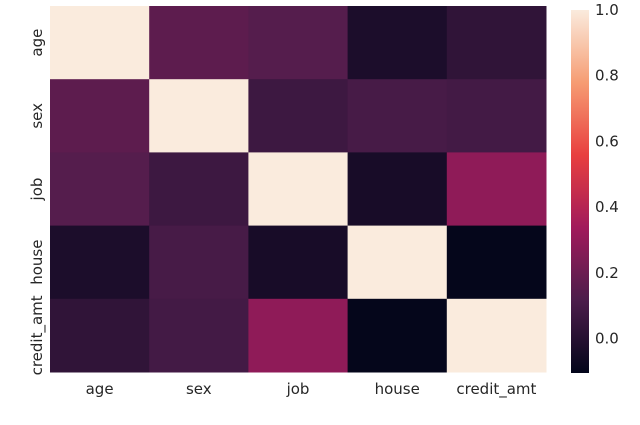 The width and height of the screenshot is (640, 425). Describe the element at coordinates (397, 389) in the screenshot. I see `x-tick-label: house` at that location.